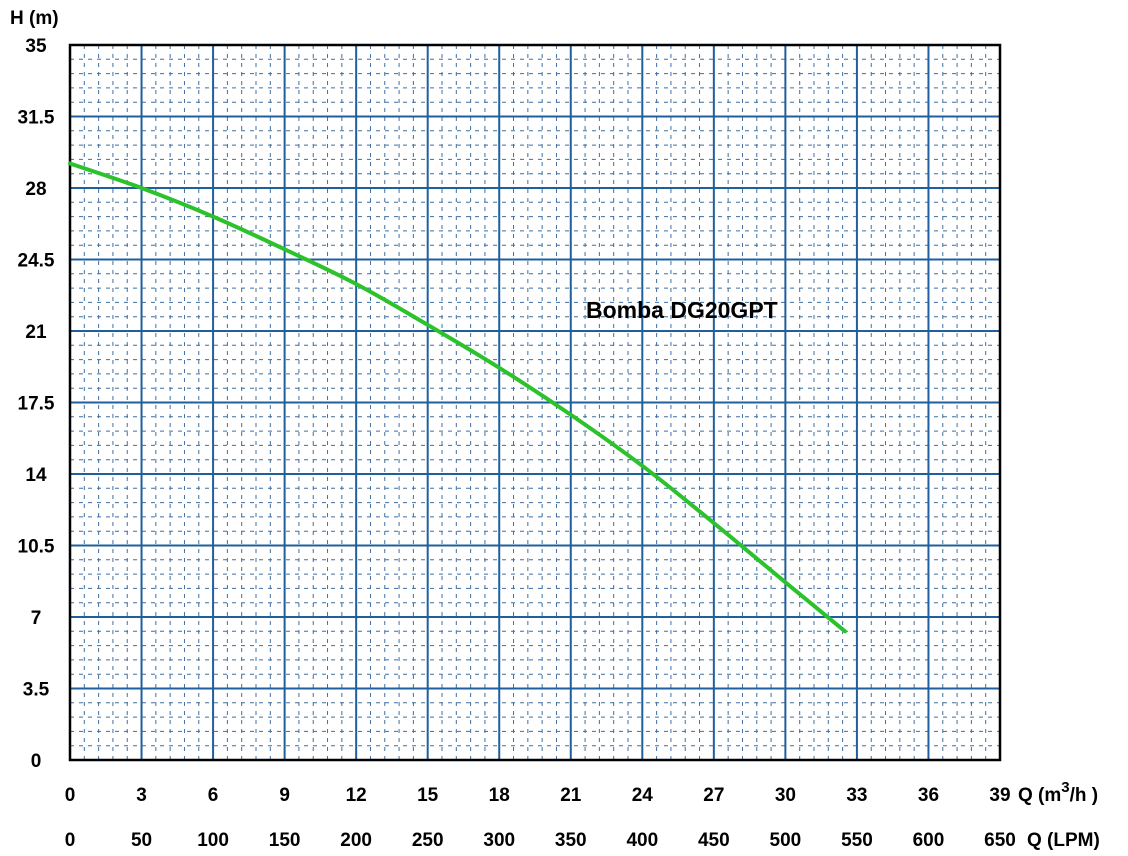 The image size is (1128, 856). Describe the element at coordinates (1065, 787) in the screenshot. I see `x-axis-label-m3h-sup: 3` at that location.